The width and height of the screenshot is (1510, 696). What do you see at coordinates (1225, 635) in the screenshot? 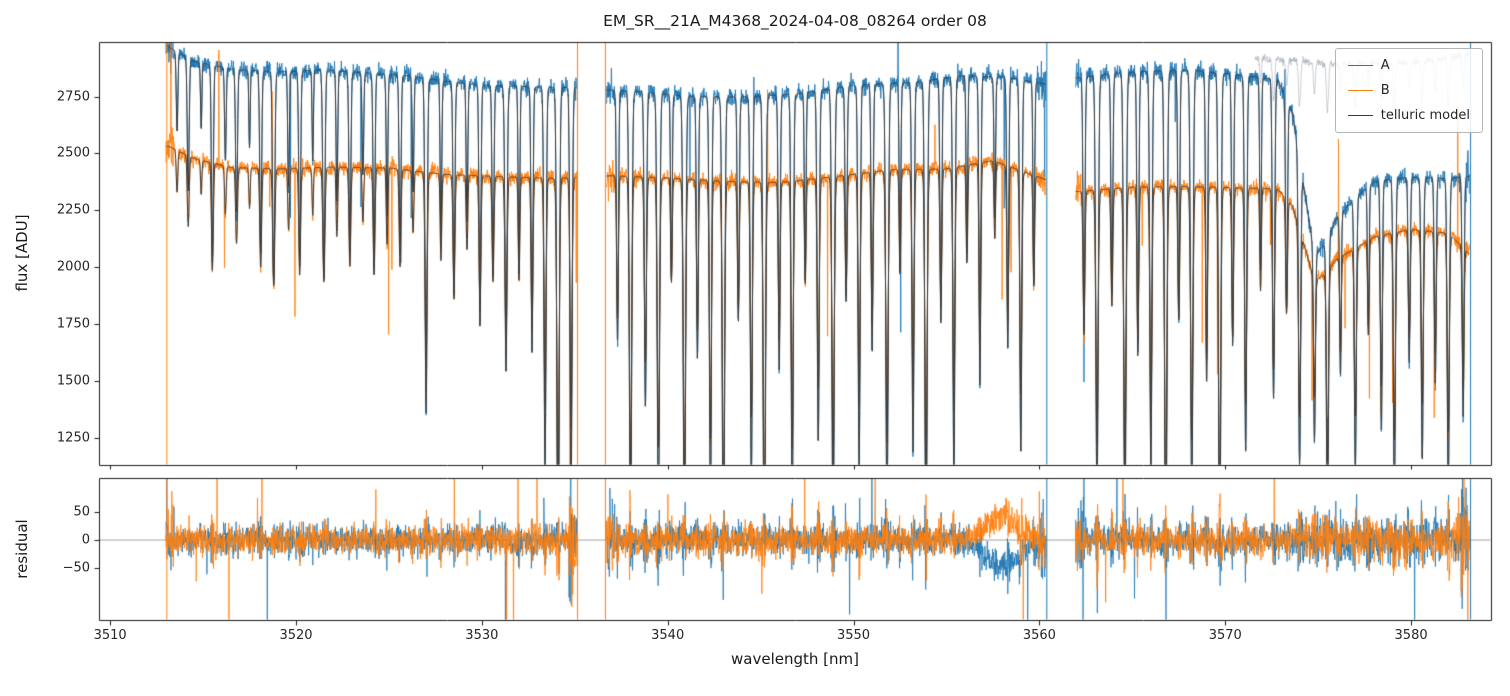
I see `x-tick-label: 3570` at bounding box center [1225, 635].